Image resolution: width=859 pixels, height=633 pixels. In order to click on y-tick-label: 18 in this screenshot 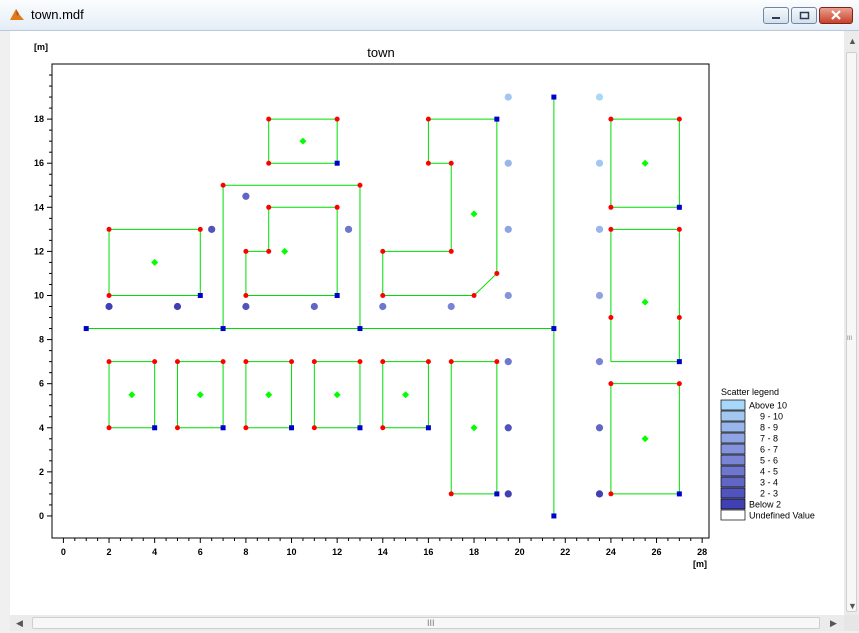, I will do `click(39, 119)`.